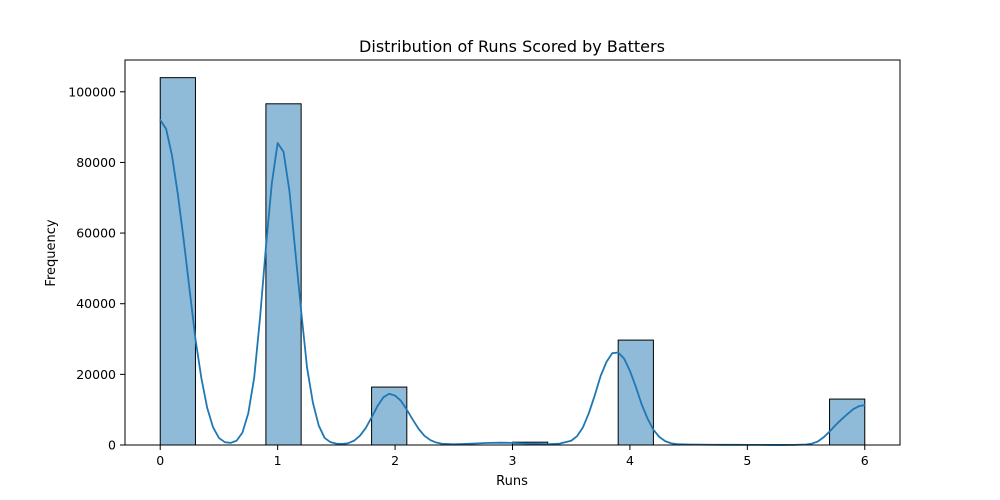  Describe the element at coordinates (96, 303) in the screenshot. I see `y-tick-label: 40000` at that location.